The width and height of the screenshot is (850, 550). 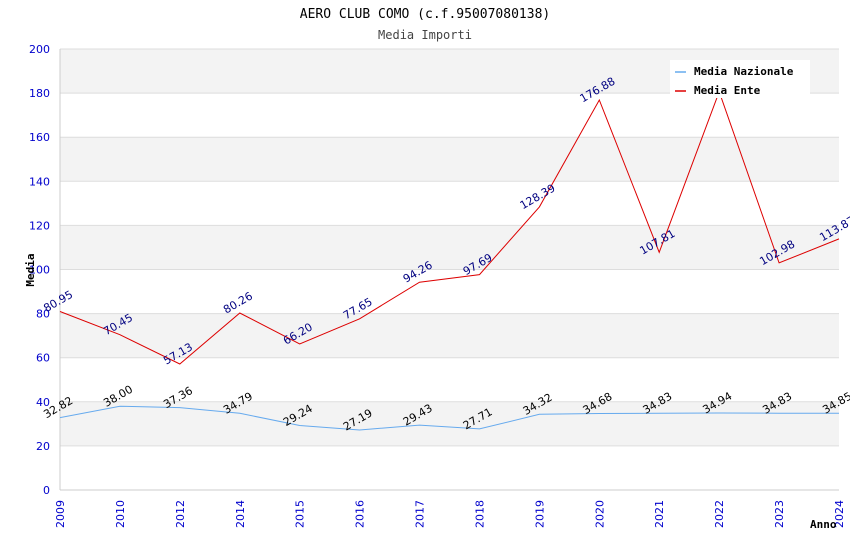 I want to click on x-tick-label: 2023, so click(x=779, y=514).